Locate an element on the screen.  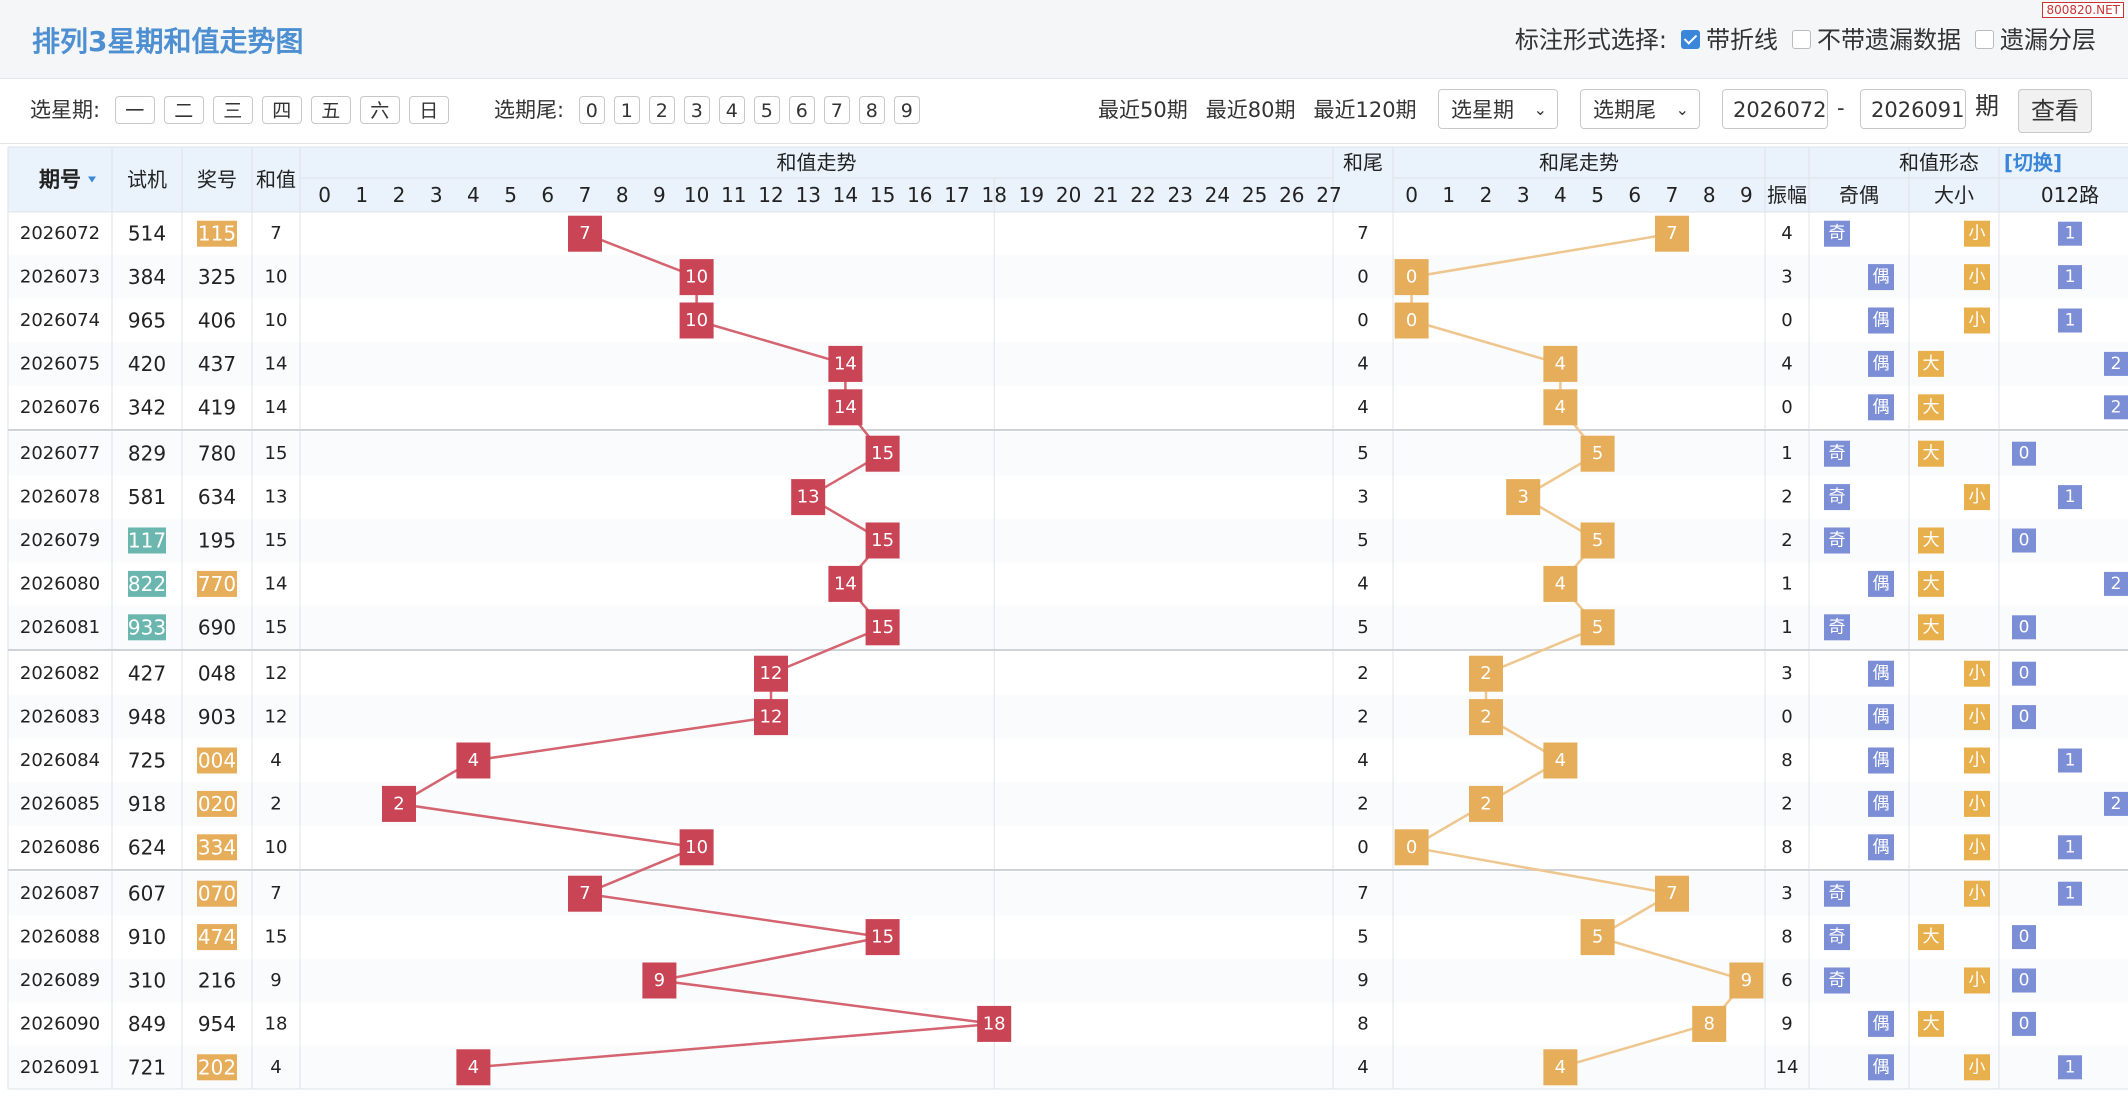
weekday-chip-3: 四 is located at coordinates (281, 110).